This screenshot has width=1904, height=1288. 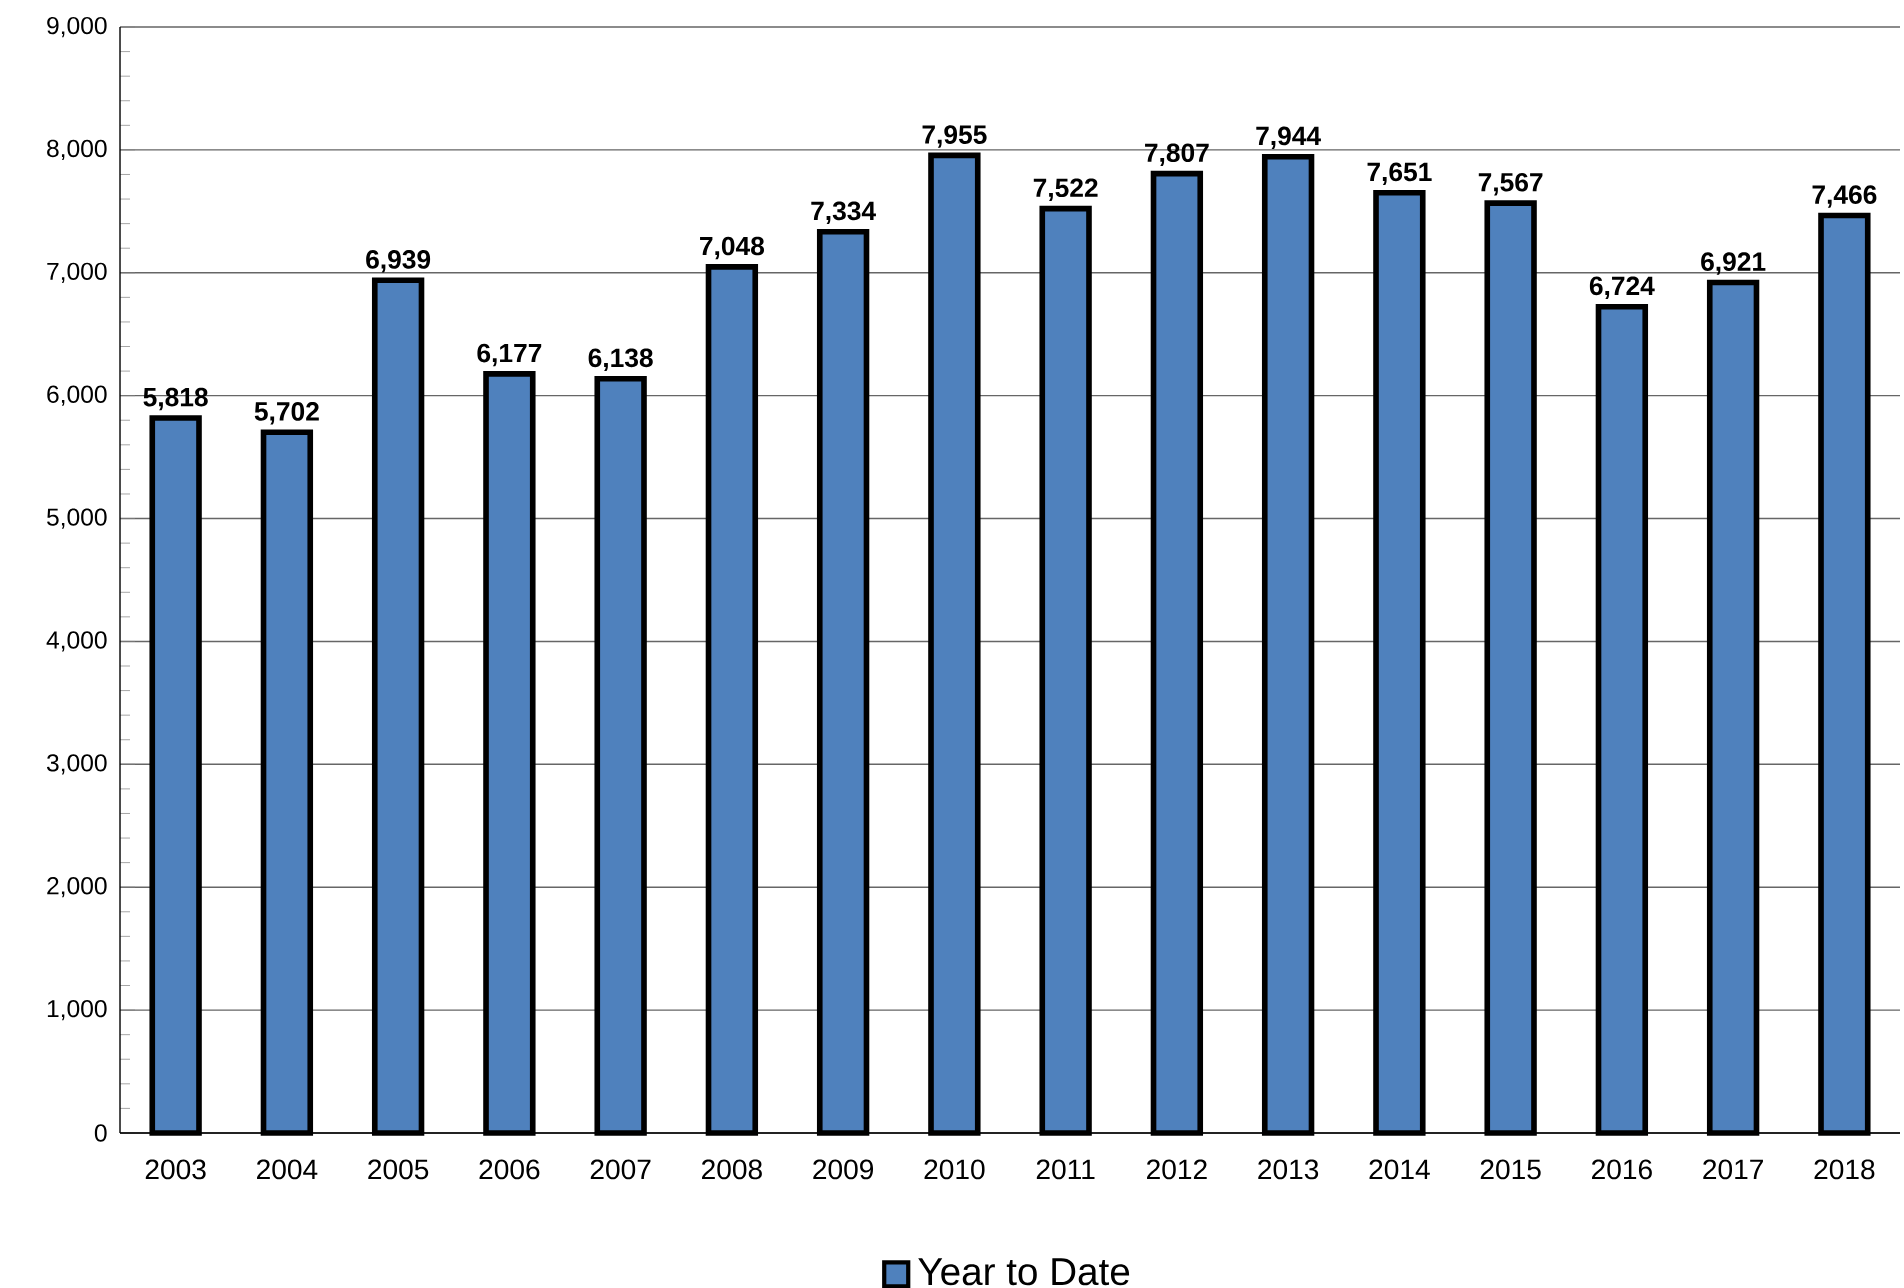 What do you see at coordinates (398, 261) in the screenshot?
I see `data-label: 6,939` at bounding box center [398, 261].